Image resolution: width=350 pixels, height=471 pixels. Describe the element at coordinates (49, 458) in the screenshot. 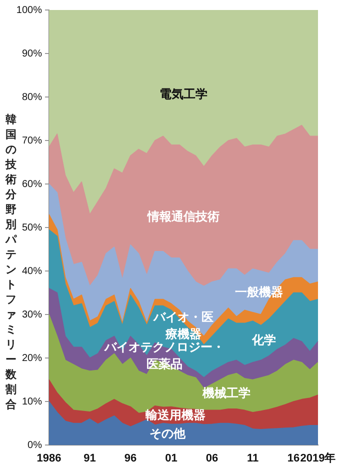

I see `x-tick-label: 1986` at that location.